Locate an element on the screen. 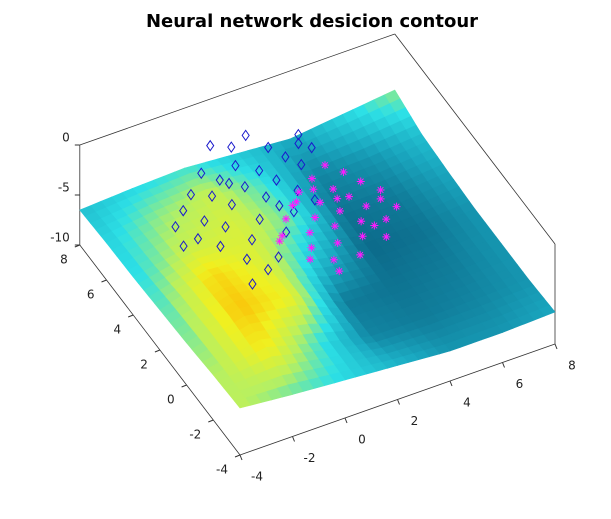 The image size is (611, 519). z-tick-label: -10 is located at coordinates (60, 238).